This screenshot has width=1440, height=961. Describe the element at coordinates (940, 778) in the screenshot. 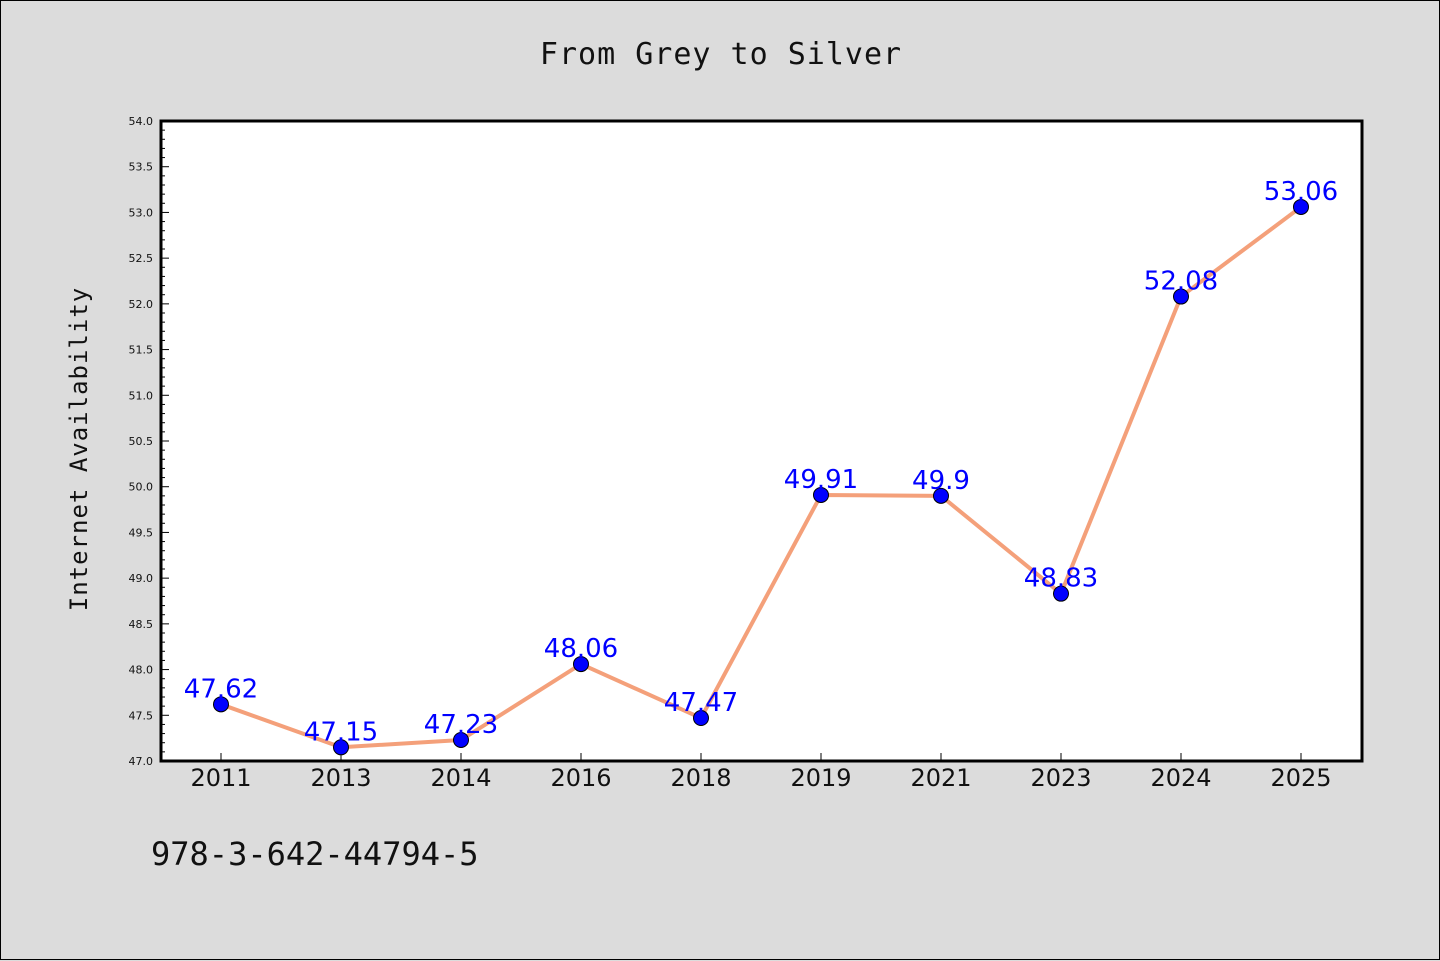

I see `x-tick-label: 2021` at that location.